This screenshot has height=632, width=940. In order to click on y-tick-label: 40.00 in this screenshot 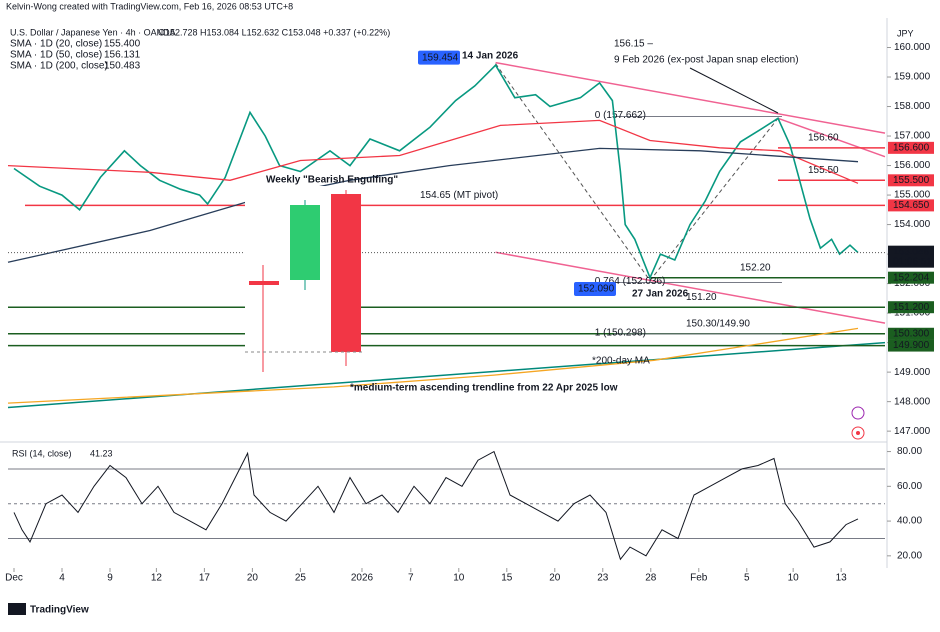, I will do `click(909, 521)`.